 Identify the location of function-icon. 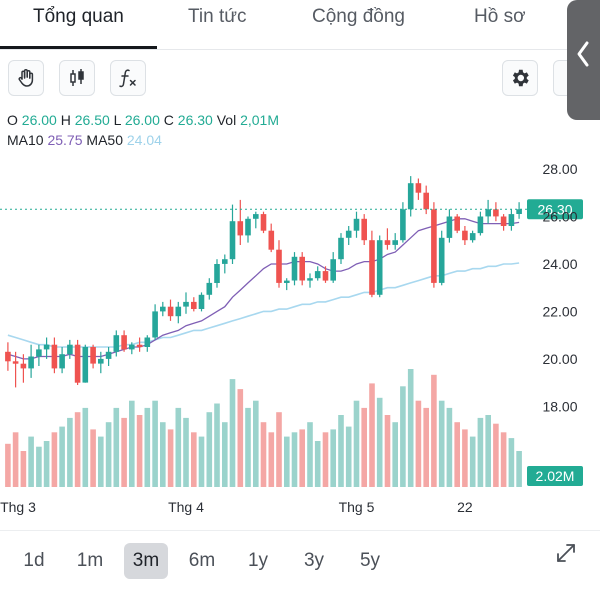
(127, 78).